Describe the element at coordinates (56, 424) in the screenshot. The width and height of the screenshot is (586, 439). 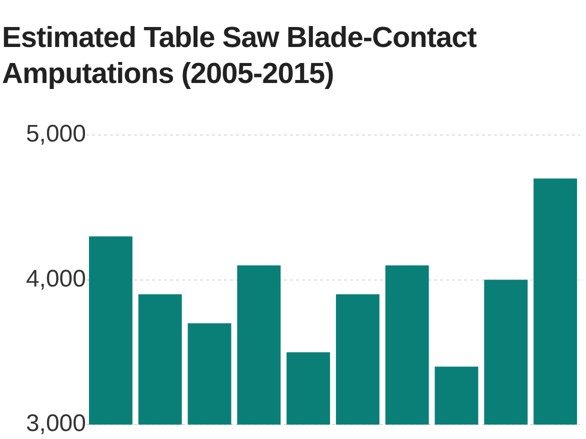
I see `y-tick-label: 3,000` at that location.